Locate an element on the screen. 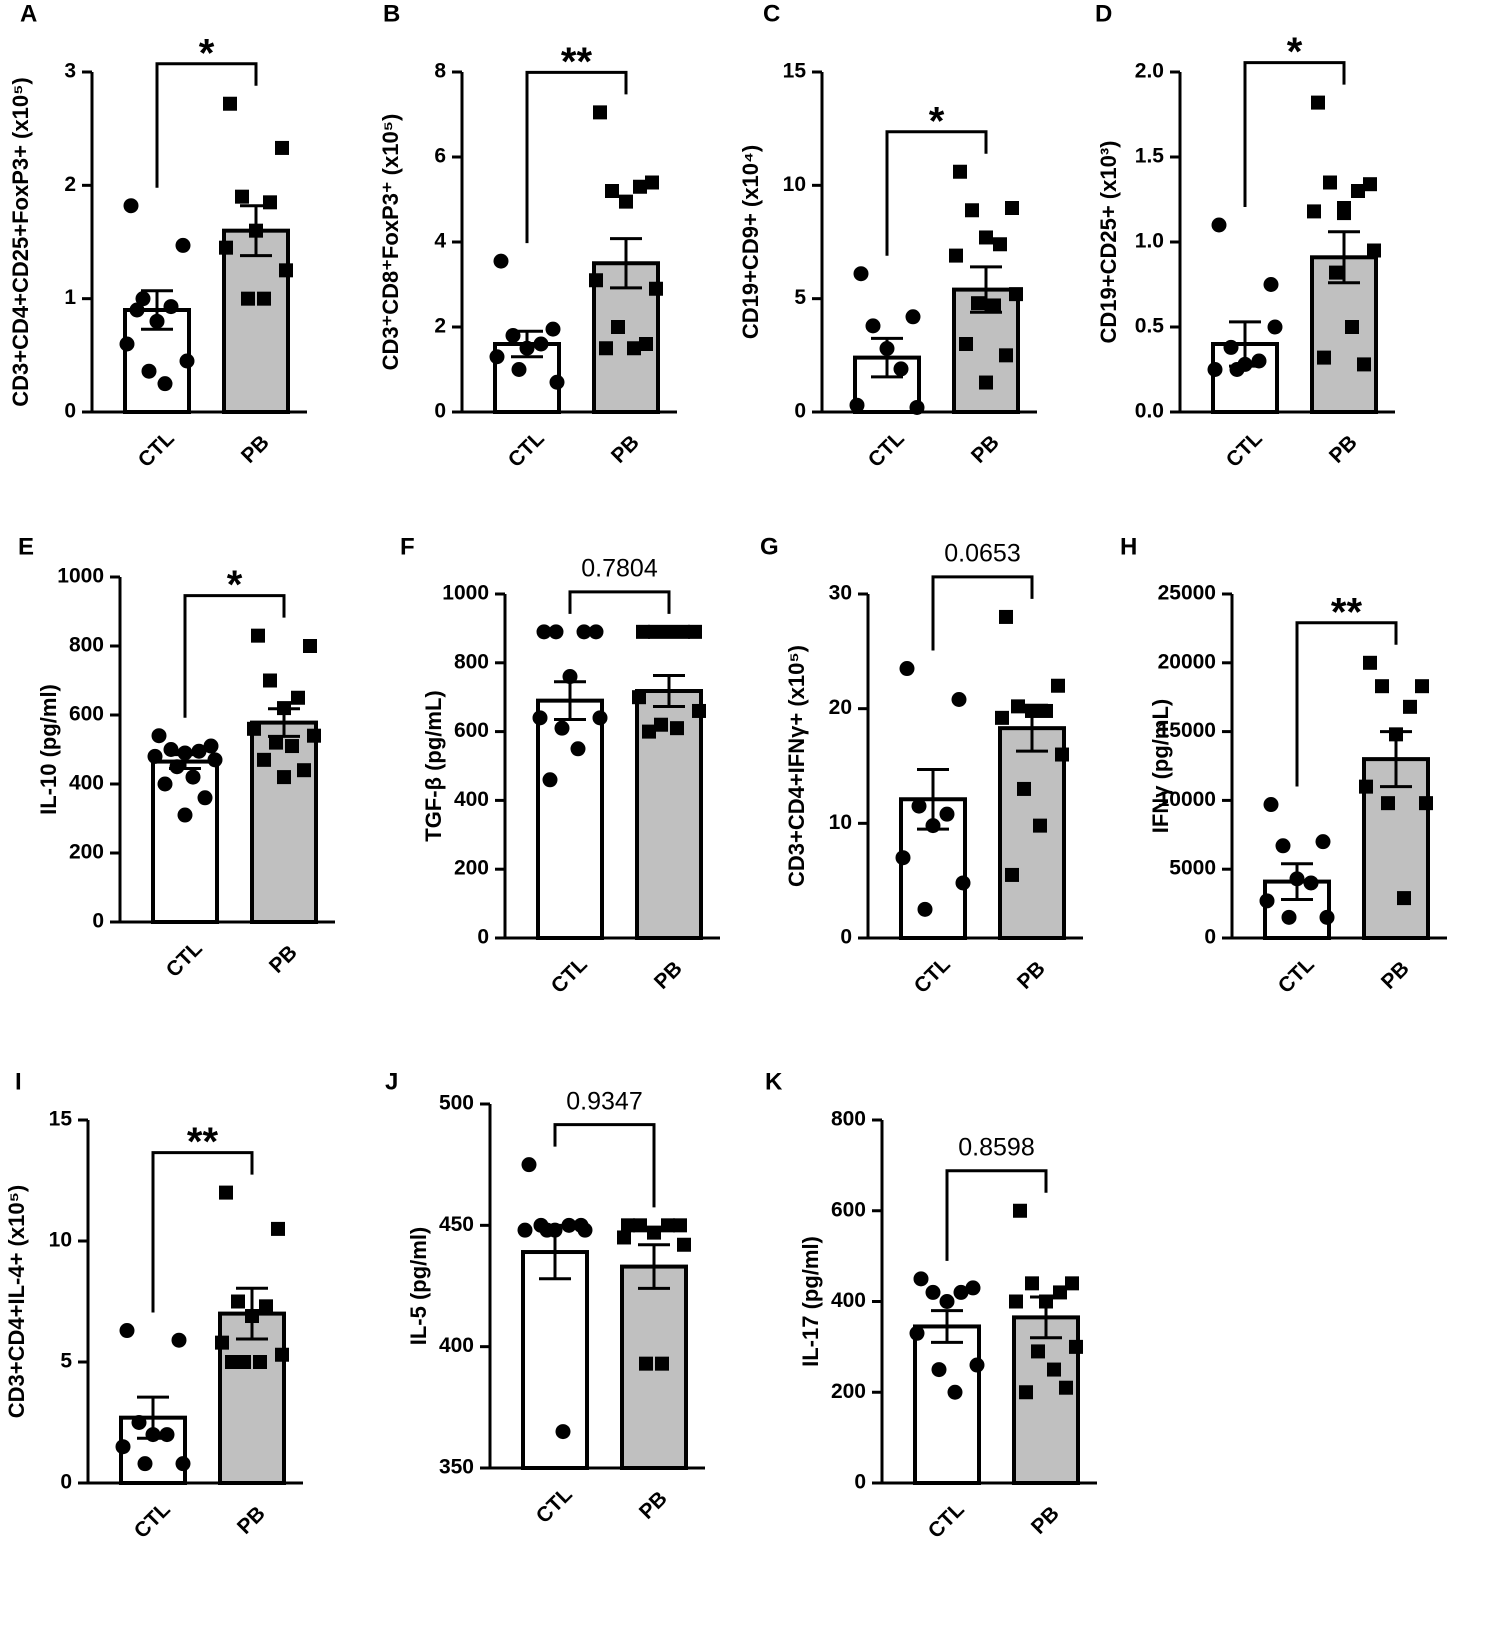 Image resolution: width=1497 pixels, height=1630 pixels. significance-label: ** is located at coordinates (1347, 612).